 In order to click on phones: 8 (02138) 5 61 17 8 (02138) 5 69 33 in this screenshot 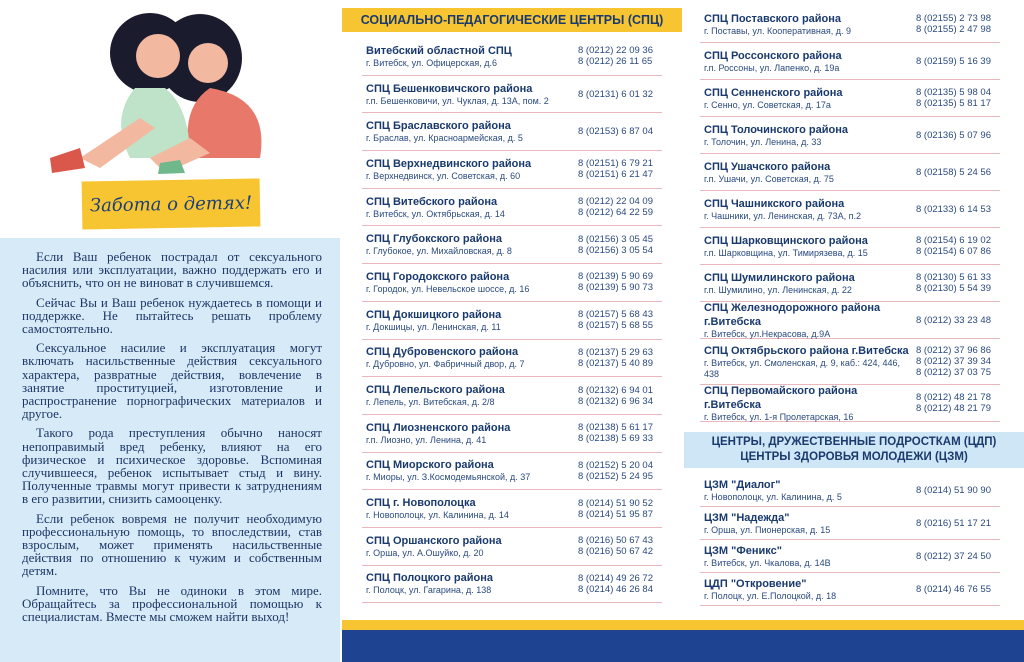, I will do `click(618, 433)`.